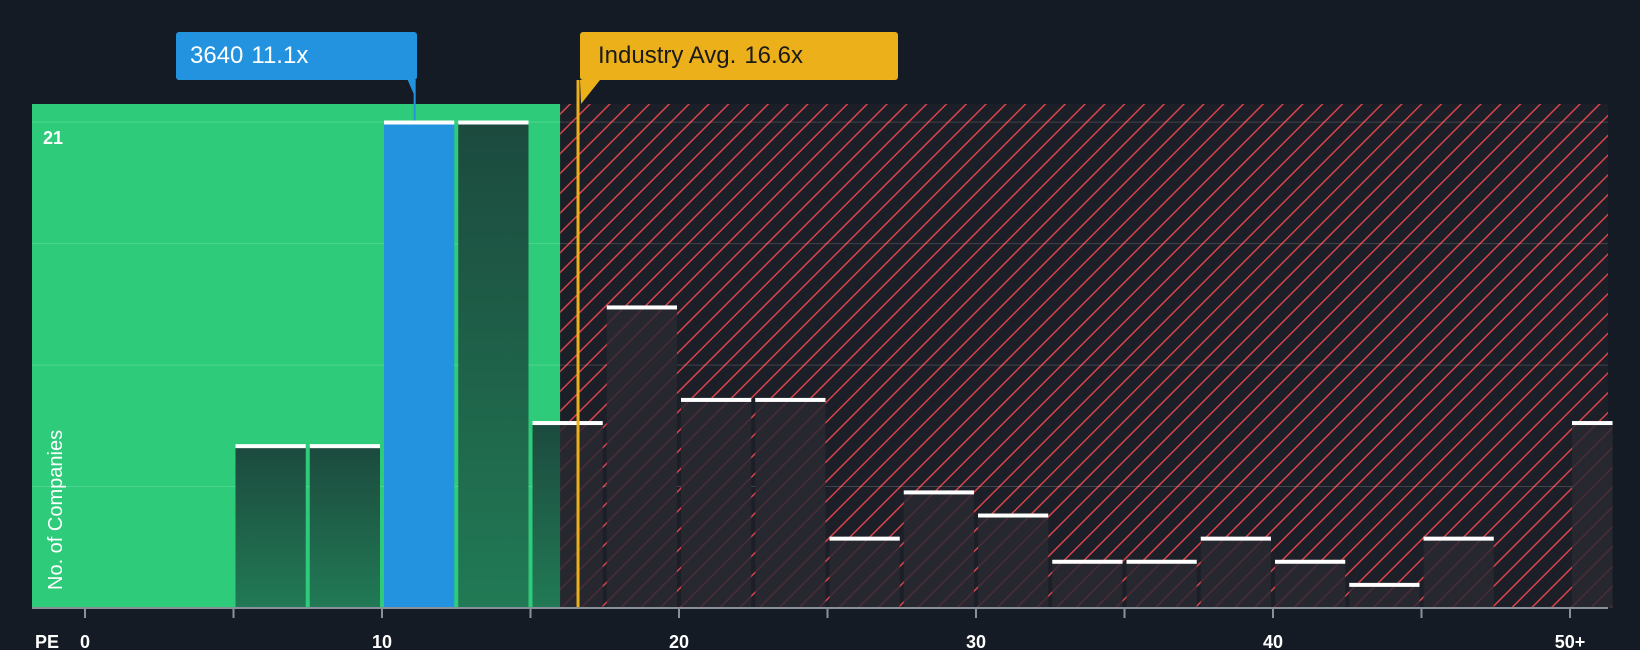 This screenshot has height=650, width=1640. What do you see at coordinates (56, 510) in the screenshot?
I see `y-axis-label: No. of Companies` at bounding box center [56, 510].